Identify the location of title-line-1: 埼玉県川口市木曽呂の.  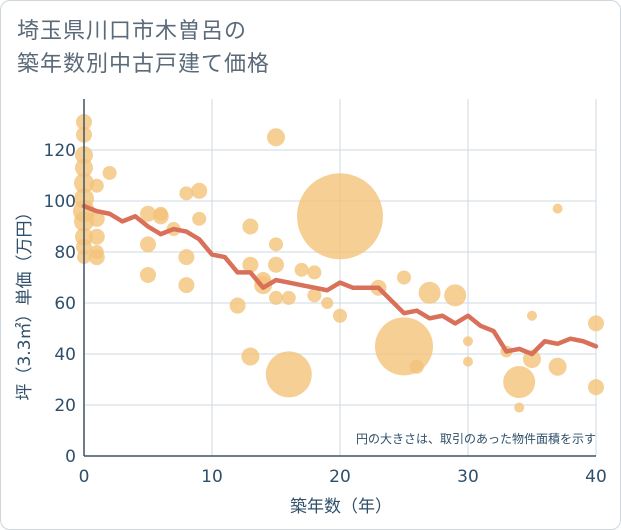
(132, 31).